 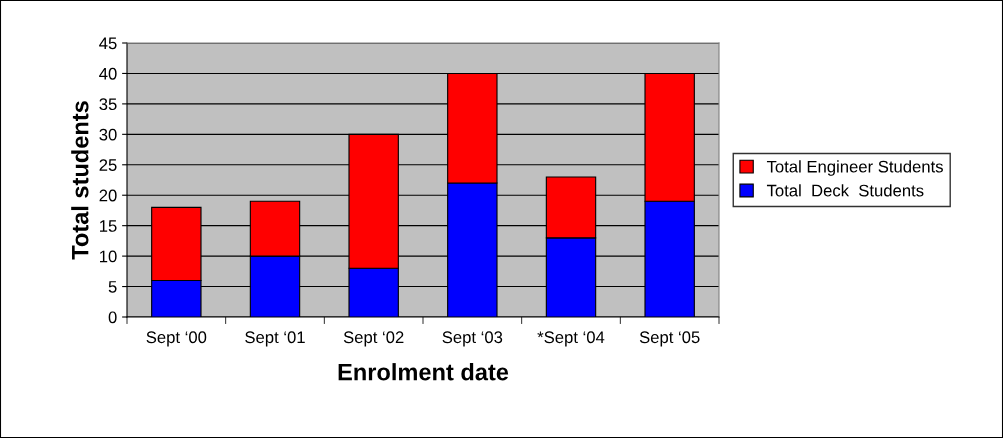 What do you see at coordinates (373, 339) in the screenshot?
I see `x-tick-label: Sept ‘02` at bounding box center [373, 339].